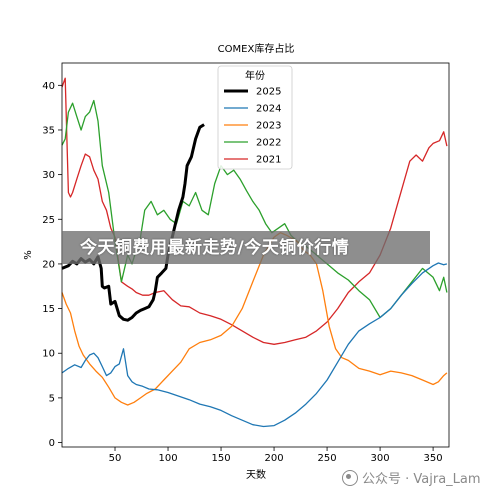  What do you see at coordinates (433, 458) in the screenshot?
I see `x-tick-label: 350` at bounding box center [433, 458].